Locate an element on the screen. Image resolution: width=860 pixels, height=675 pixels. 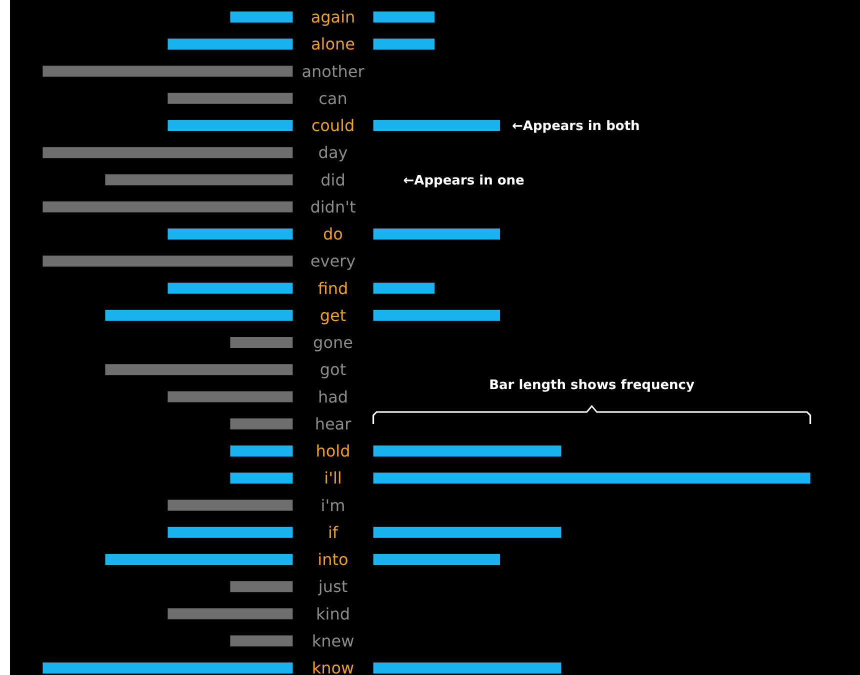
y-tick-label: find is located at coordinates (333, 288).